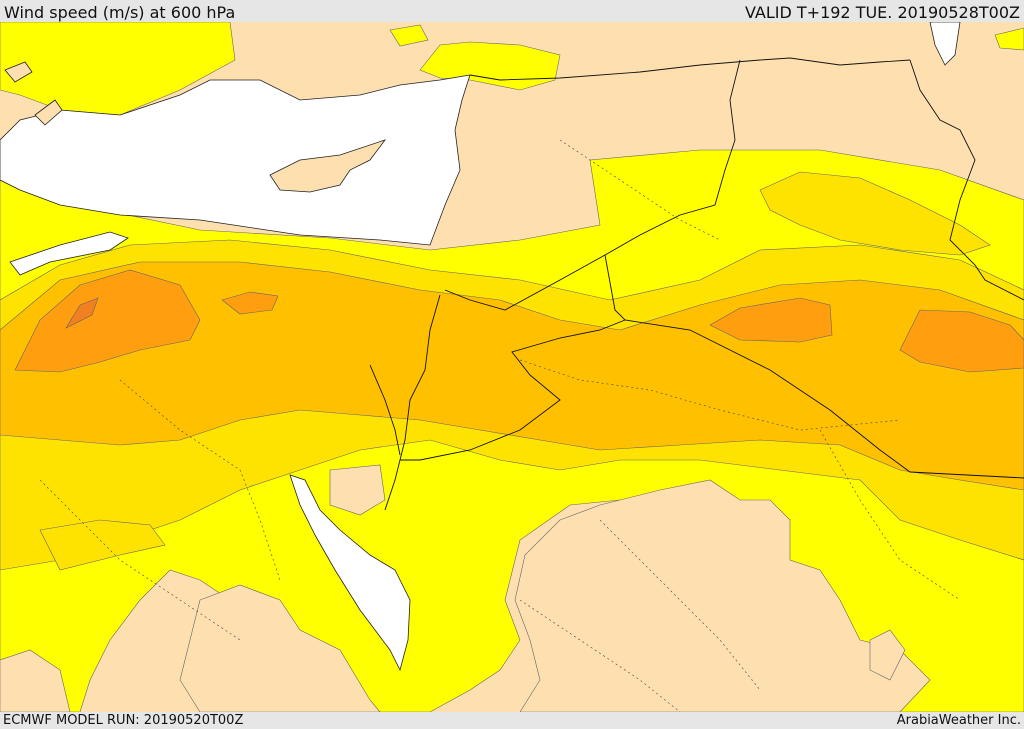 Image resolution: width=1024 pixels, height=729 pixels. What do you see at coordinates (328, 166) in the screenshot?
I see `cyprus-island` at bounding box center [328, 166].